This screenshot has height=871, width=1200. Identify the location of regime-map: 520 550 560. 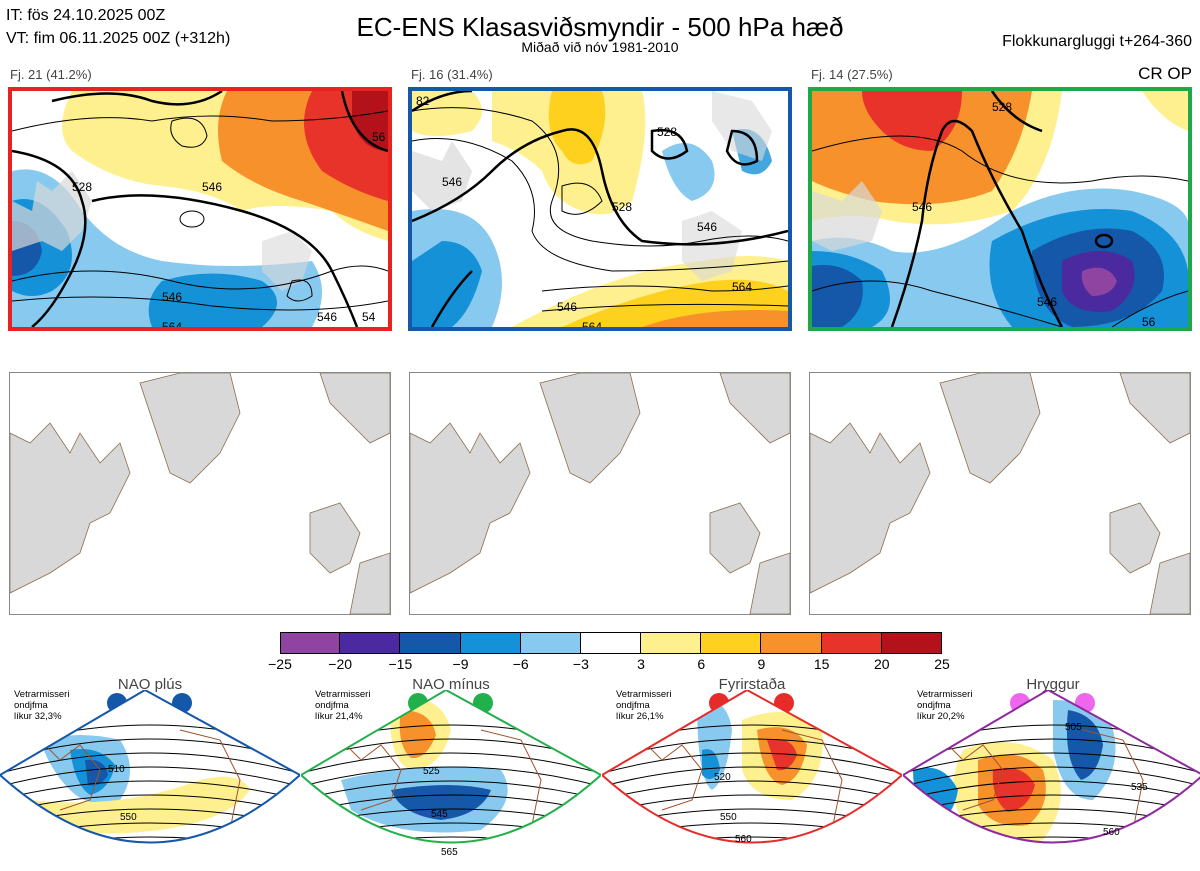
(752, 780).